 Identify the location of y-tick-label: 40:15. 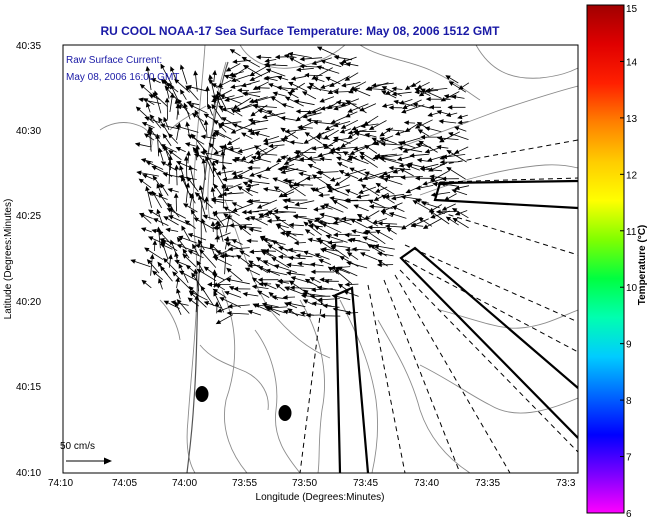
(28, 387).